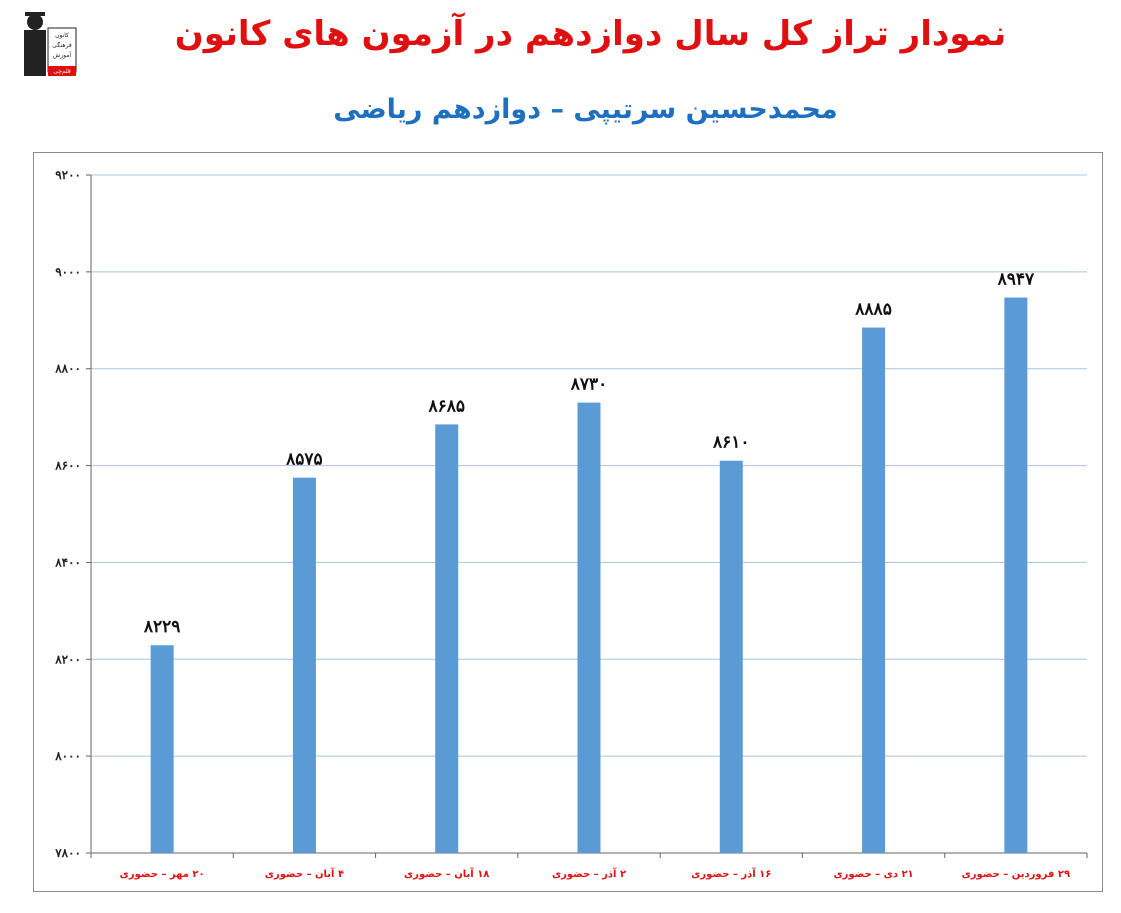 The height and width of the screenshot is (913, 1121). What do you see at coordinates (62, 35) in the screenshot?
I see `logo-text-1: کانون` at bounding box center [62, 35].